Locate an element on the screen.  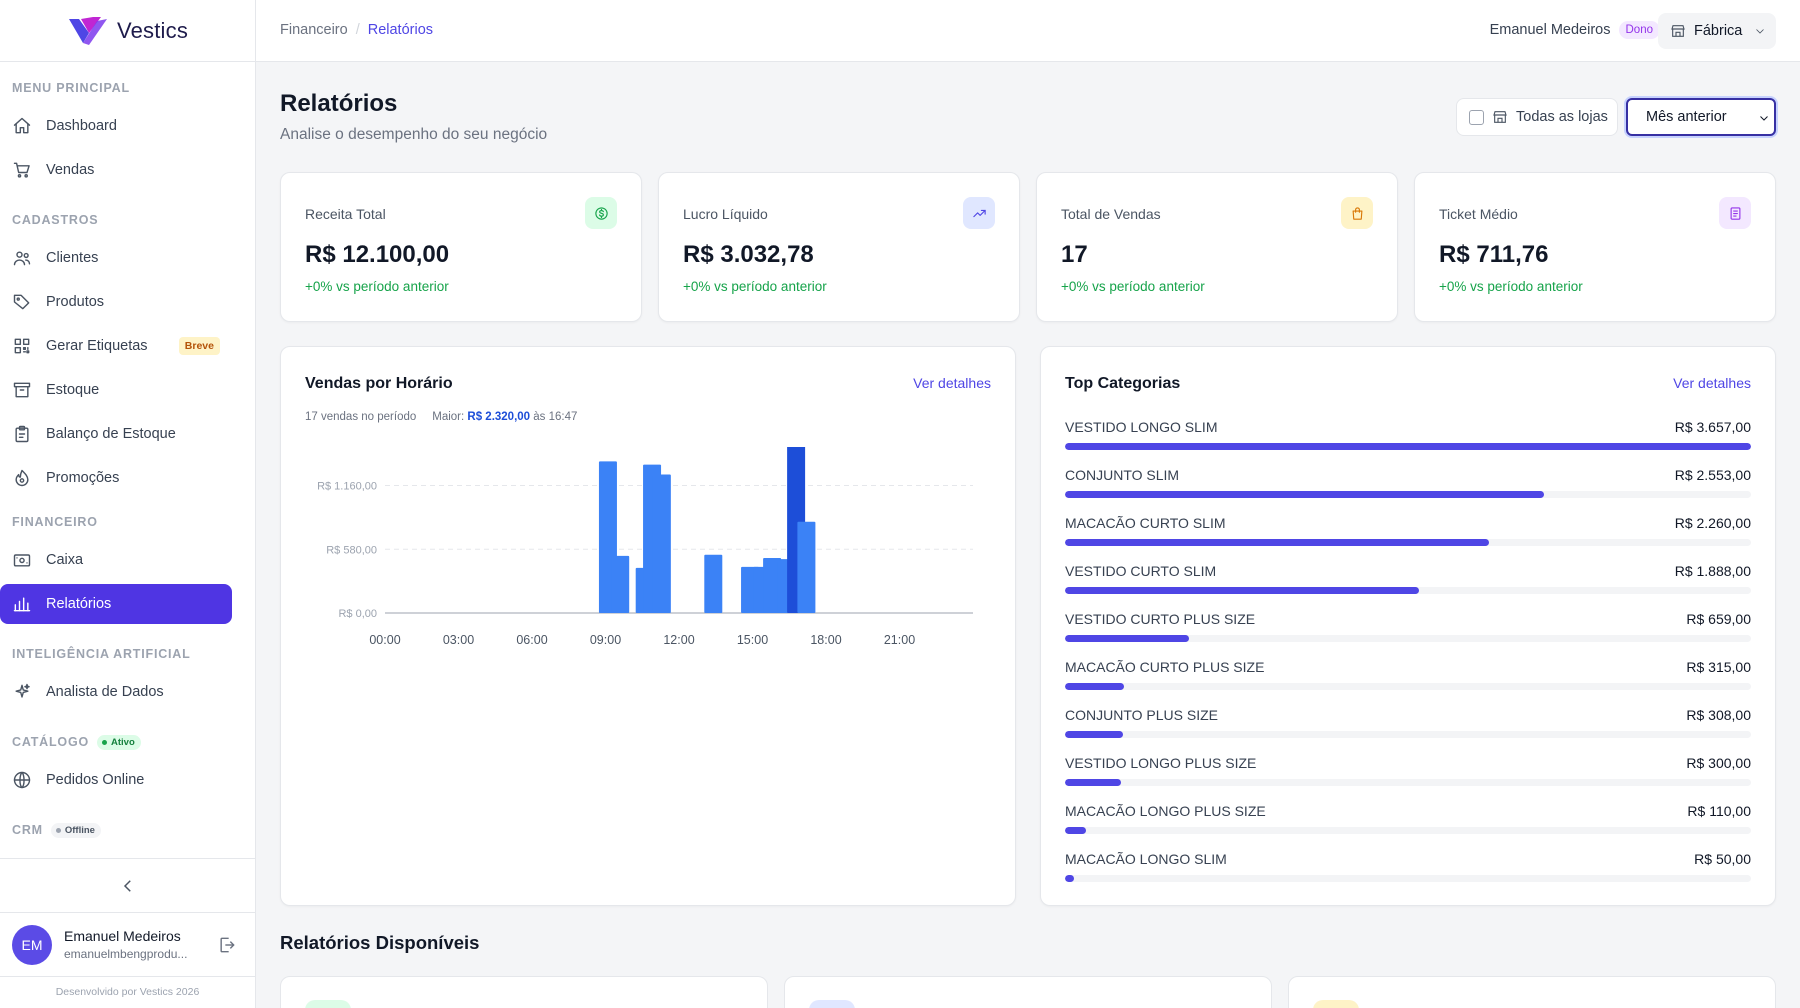
sidebar-item-balanco-de-estoque: Balanço de Estoque is located at coordinates (116, 434).